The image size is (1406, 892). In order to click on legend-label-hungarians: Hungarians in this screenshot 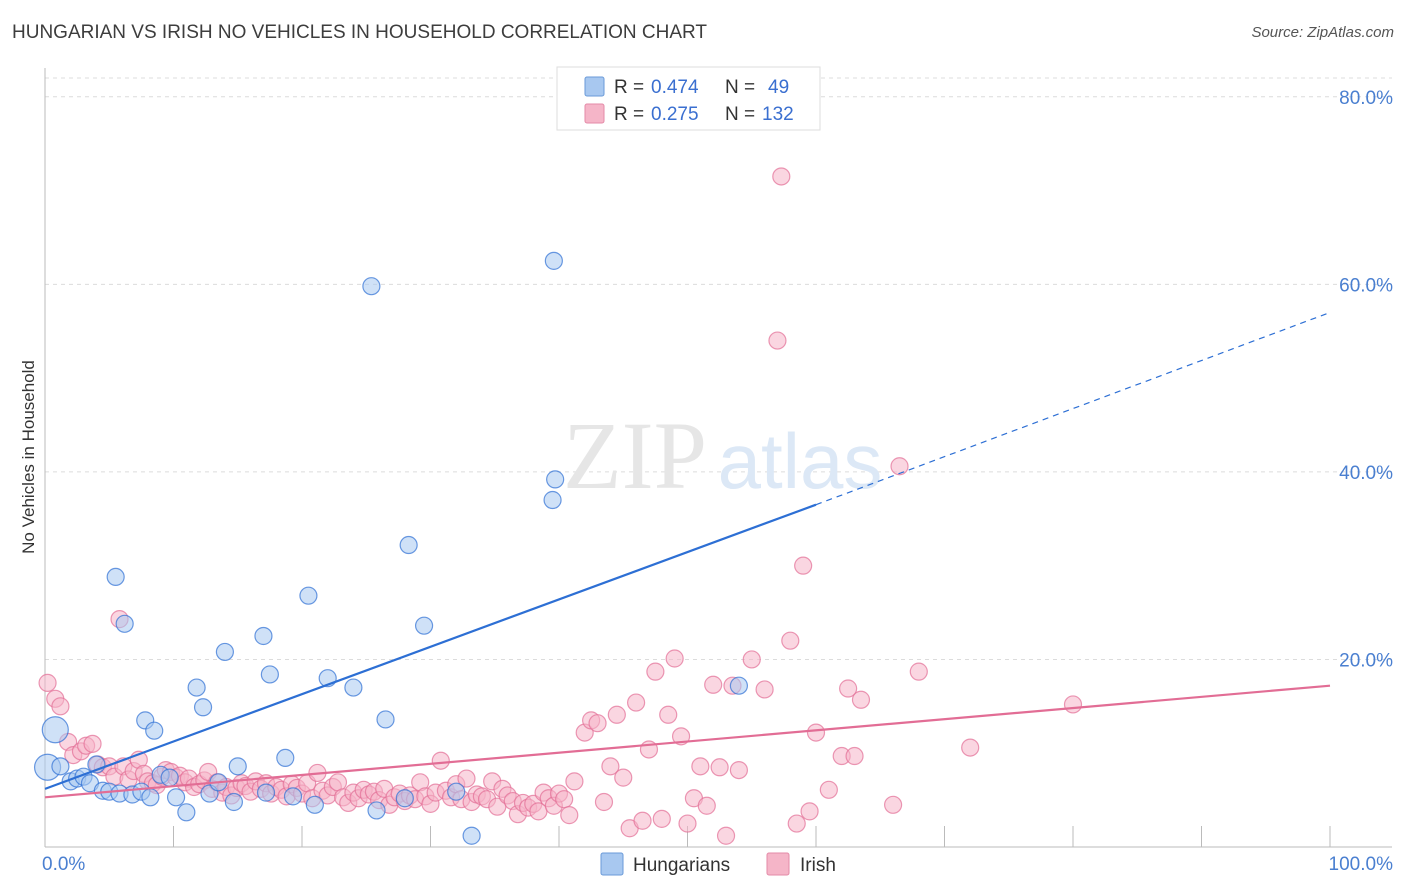, I will do `click(681, 865)`.